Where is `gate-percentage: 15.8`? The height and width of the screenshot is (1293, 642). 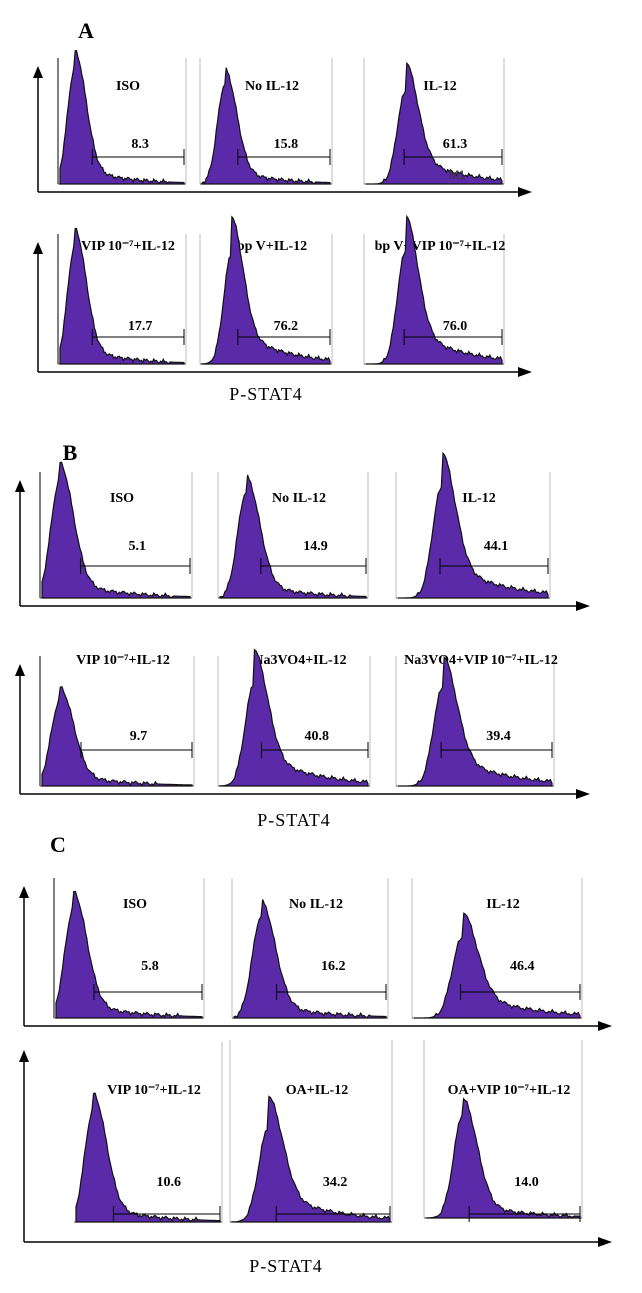 gate-percentage: 15.8 is located at coordinates (286, 144).